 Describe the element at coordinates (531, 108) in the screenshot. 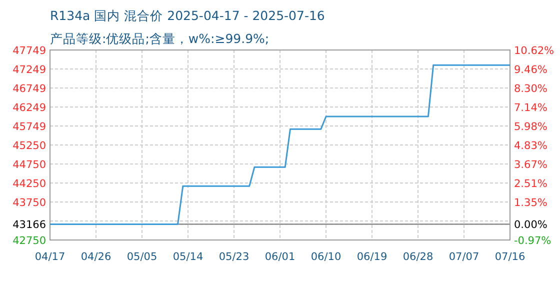

I see `y2-tick-label: 7.14%` at that location.